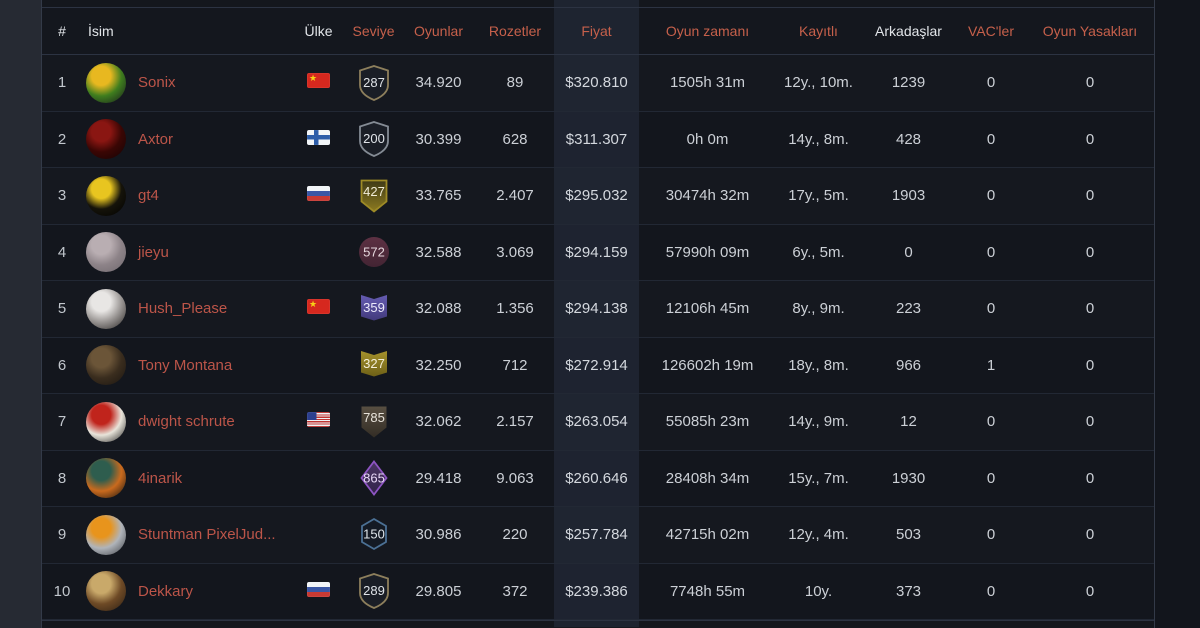 Image resolution: width=1200 pixels, height=628 pixels. What do you see at coordinates (438, 252) in the screenshot?
I see `games-count: 32.588` at bounding box center [438, 252].